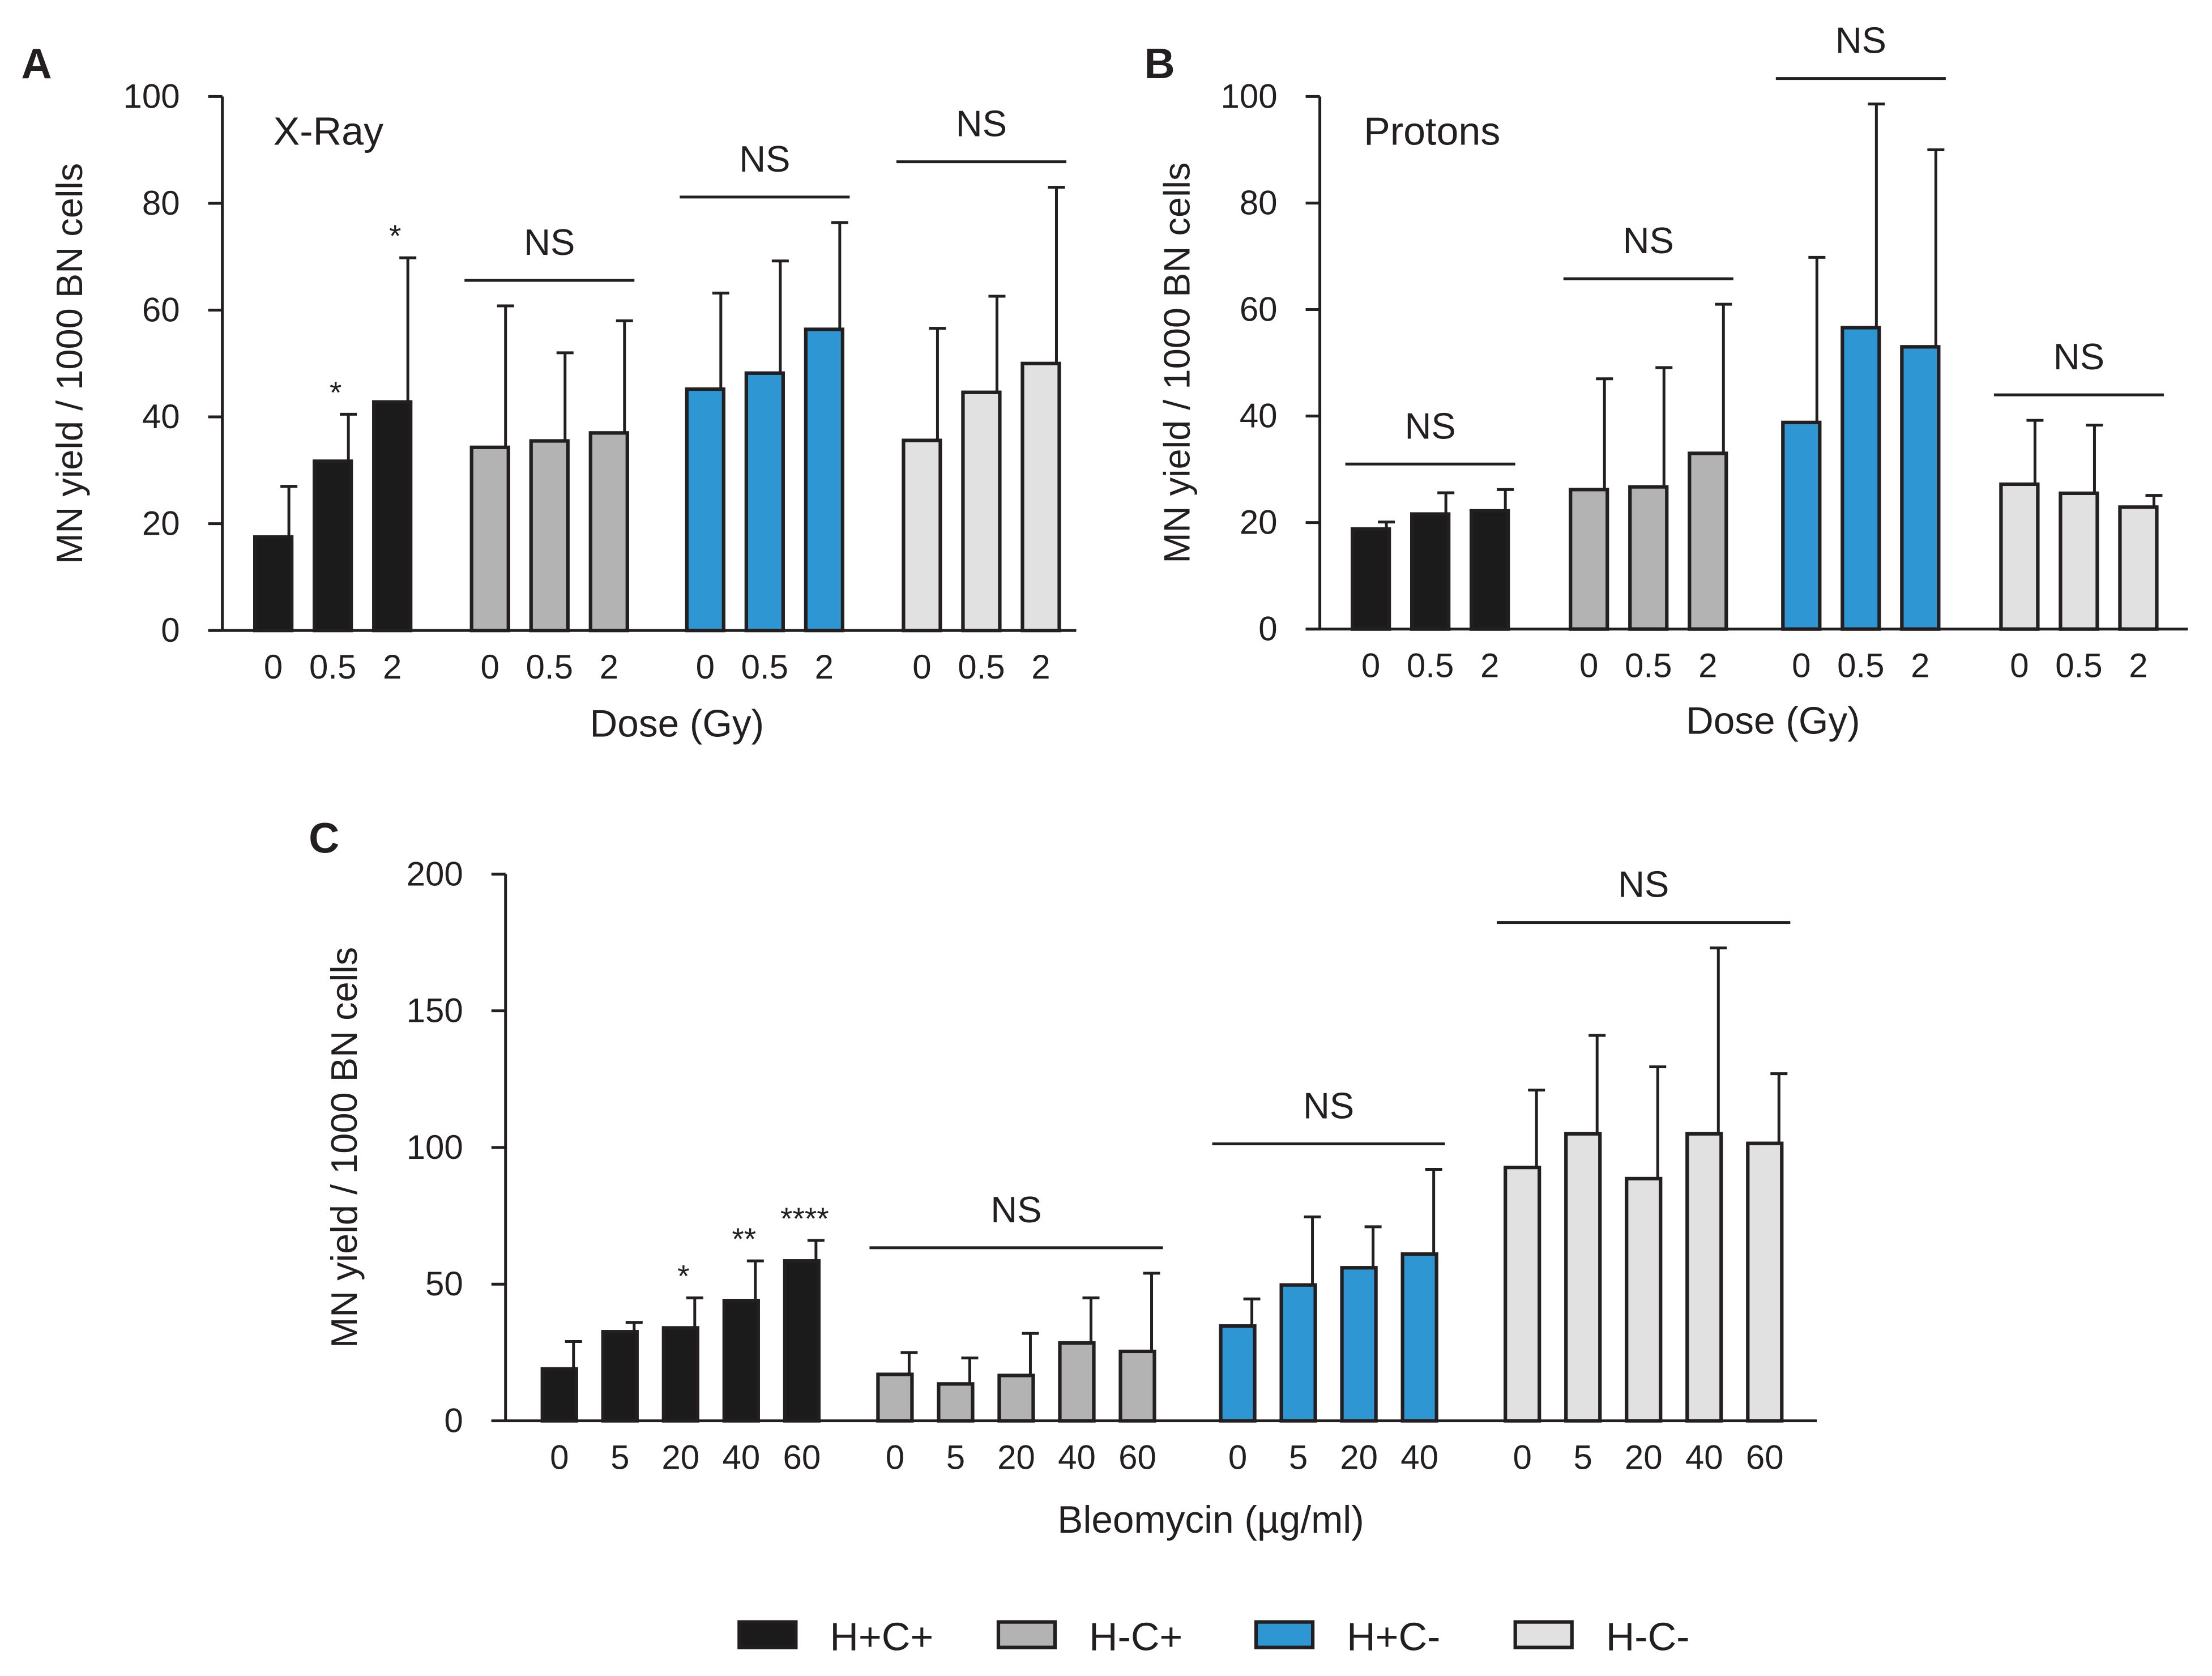 The height and width of the screenshot is (1676, 2212). What do you see at coordinates (435, 874) in the screenshot?
I see `y-tick-label: 200` at bounding box center [435, 874].